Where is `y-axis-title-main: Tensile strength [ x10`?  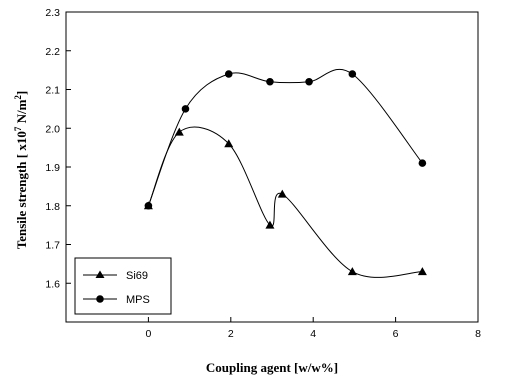
y-axis-title-main: Tensile strength [ x10 is located at coordinates (21, 190).